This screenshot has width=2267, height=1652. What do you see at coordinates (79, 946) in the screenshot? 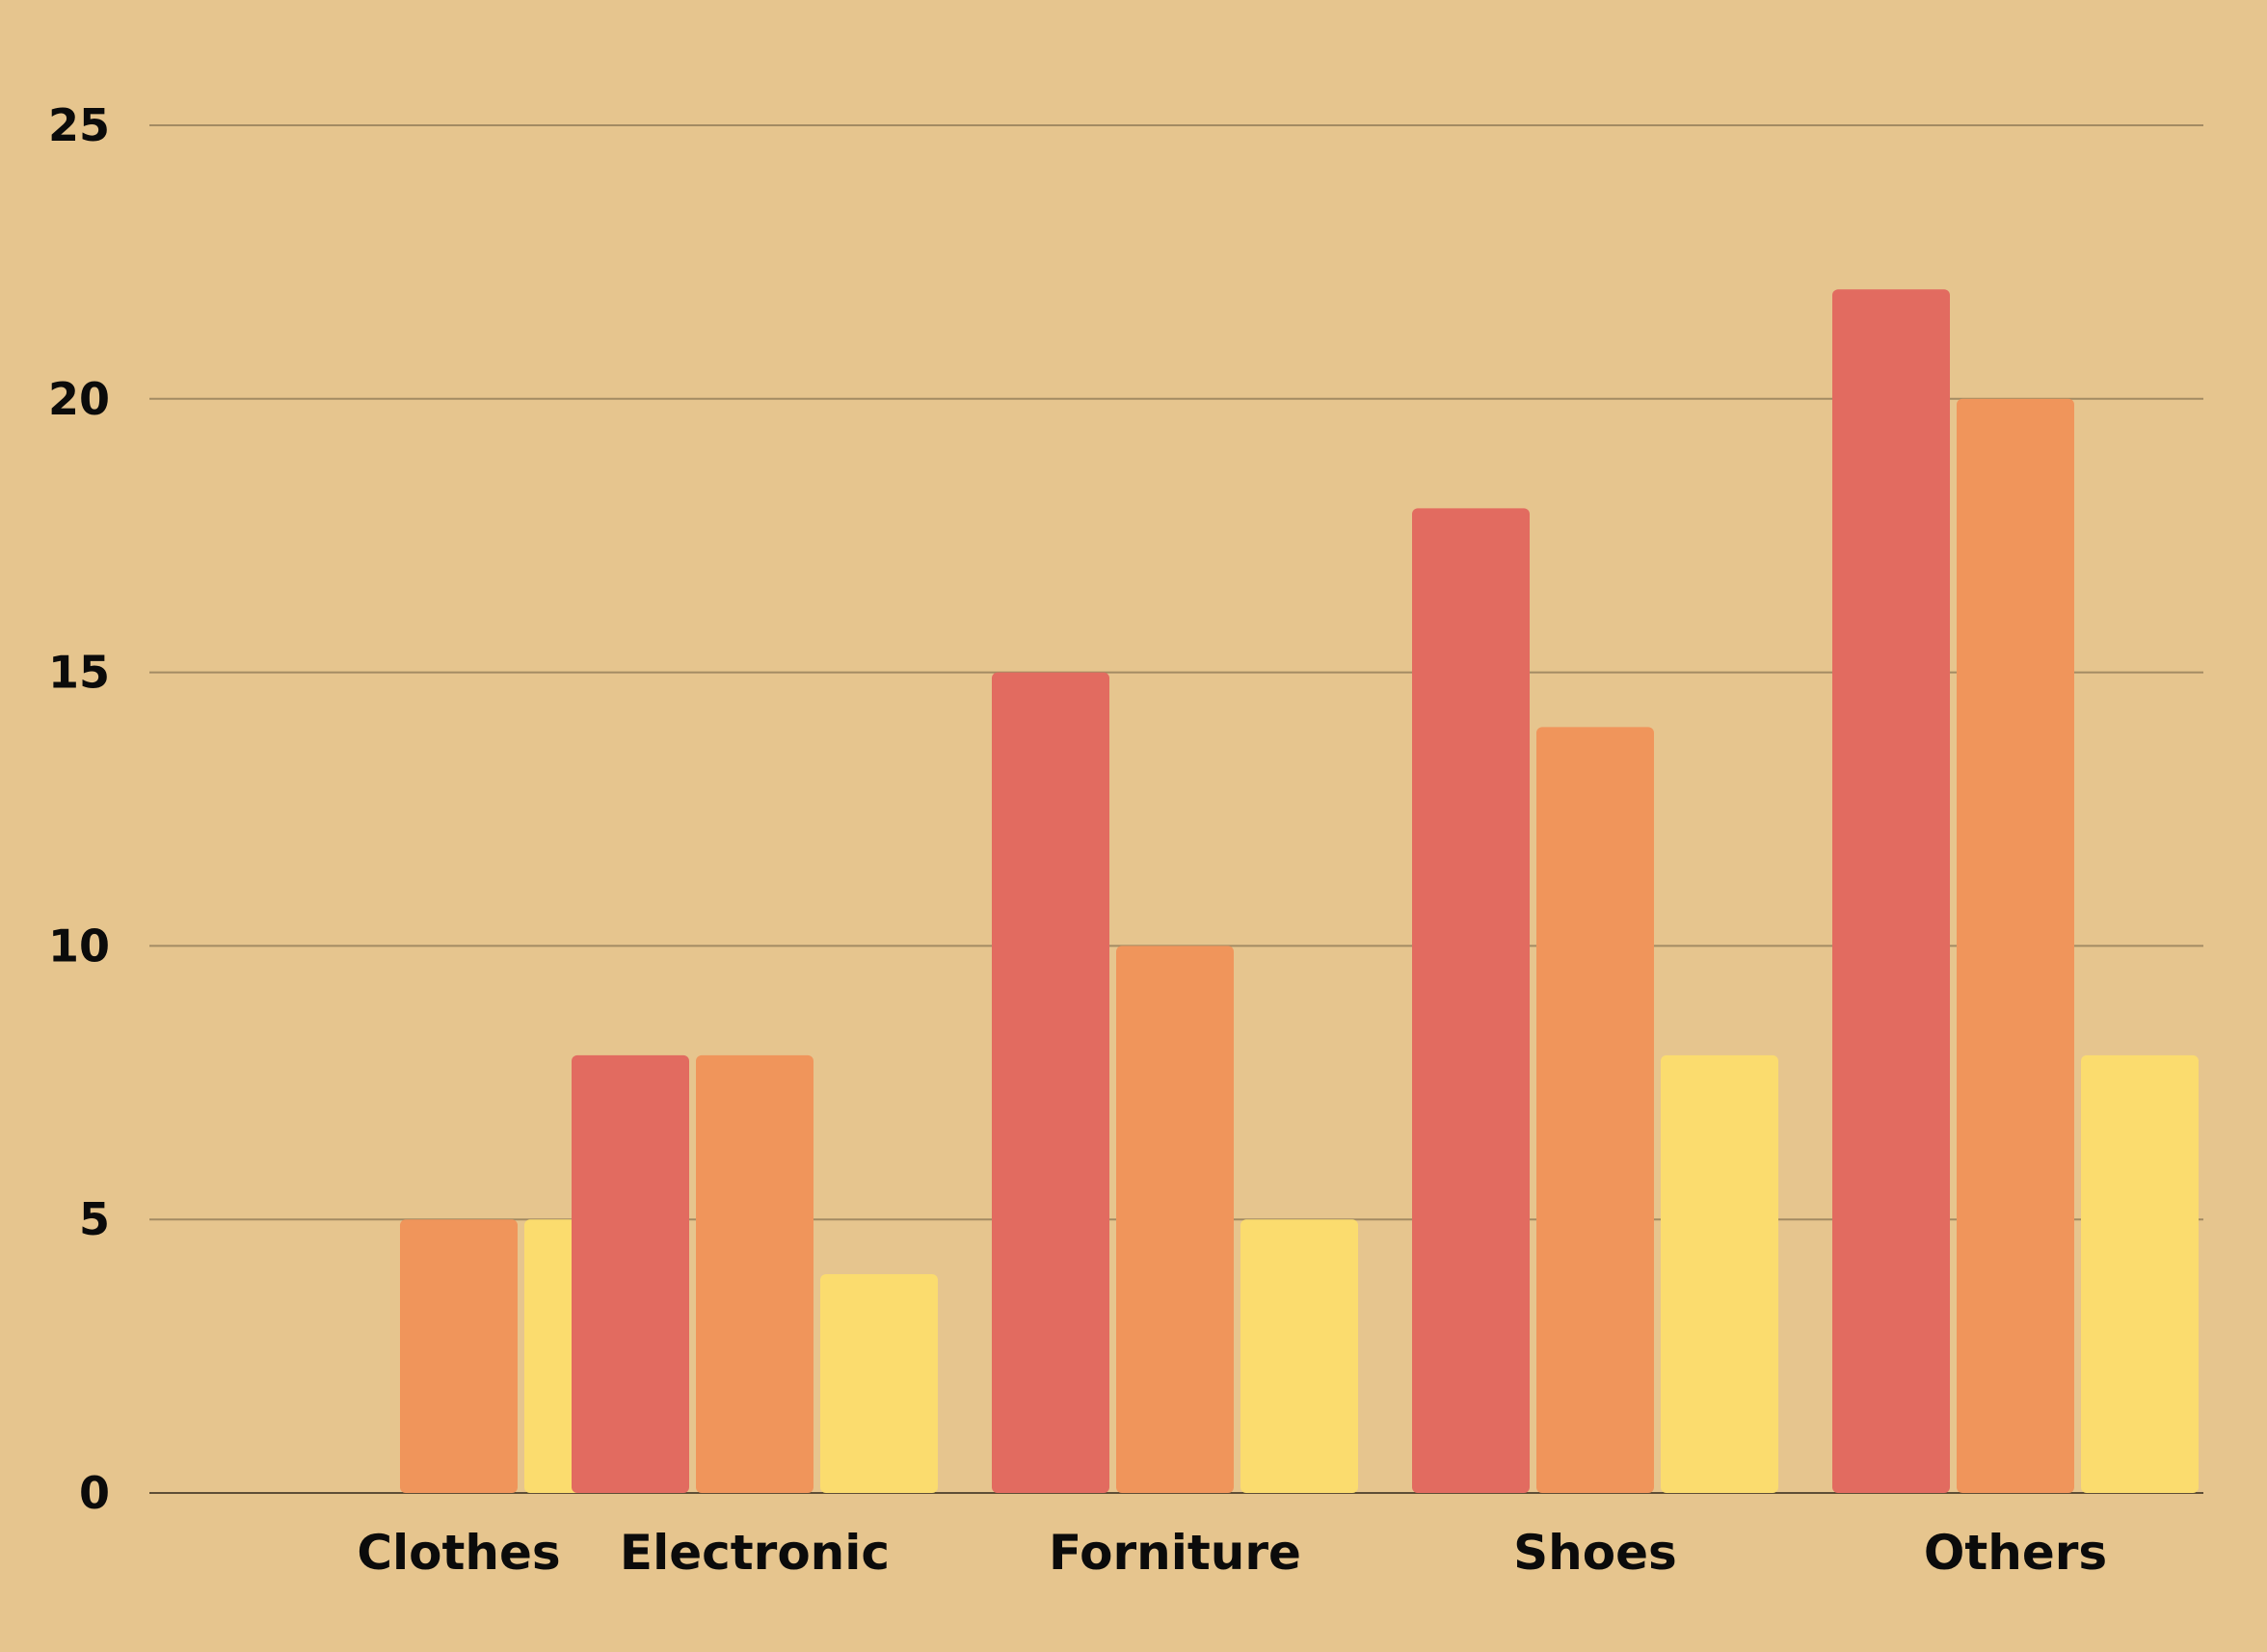
I see `y-tick-label: 10` at bounding box center [79, 946].